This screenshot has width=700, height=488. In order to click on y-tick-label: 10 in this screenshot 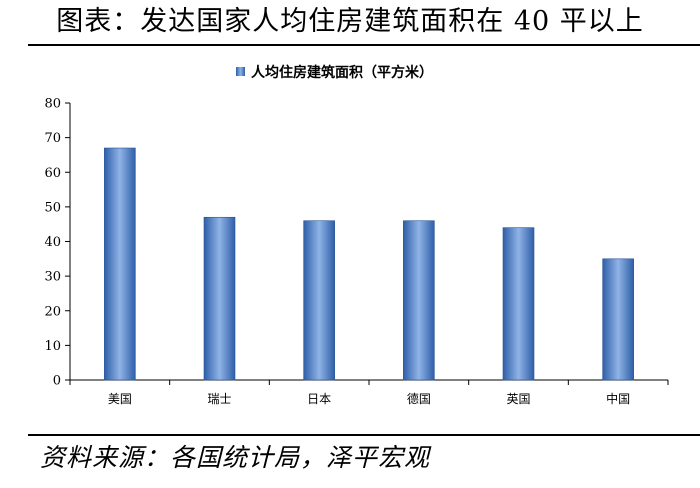, I will do `click(52, 346)`.